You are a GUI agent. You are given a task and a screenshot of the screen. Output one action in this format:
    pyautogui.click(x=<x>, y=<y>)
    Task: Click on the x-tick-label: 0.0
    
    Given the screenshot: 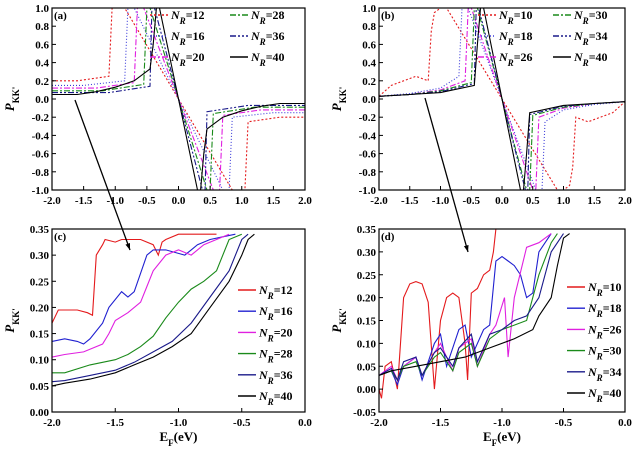 What is the action you would take?
    pyautogui.click(x=502, y=201)
    